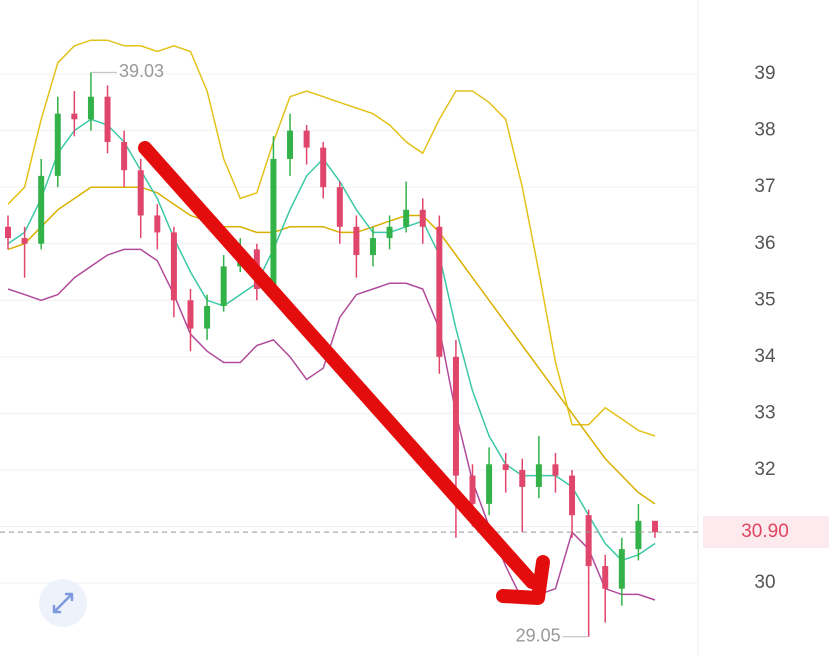  I want to click on y-tick-label: 38, so click(764, 130).